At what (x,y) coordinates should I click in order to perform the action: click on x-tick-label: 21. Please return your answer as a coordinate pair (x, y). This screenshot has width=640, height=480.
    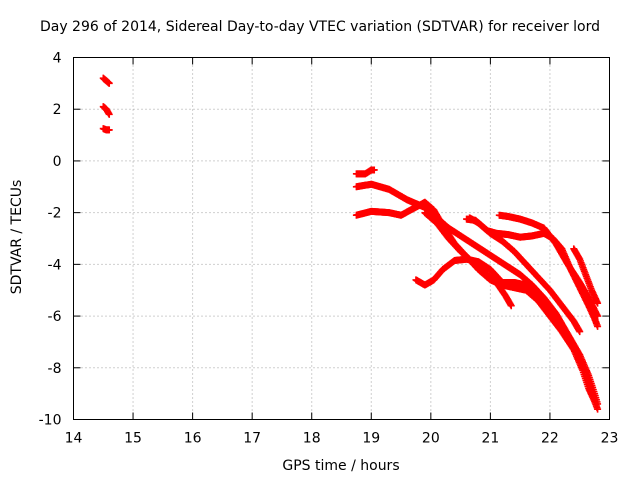
    Looking at the image, I should click on (490, 439).